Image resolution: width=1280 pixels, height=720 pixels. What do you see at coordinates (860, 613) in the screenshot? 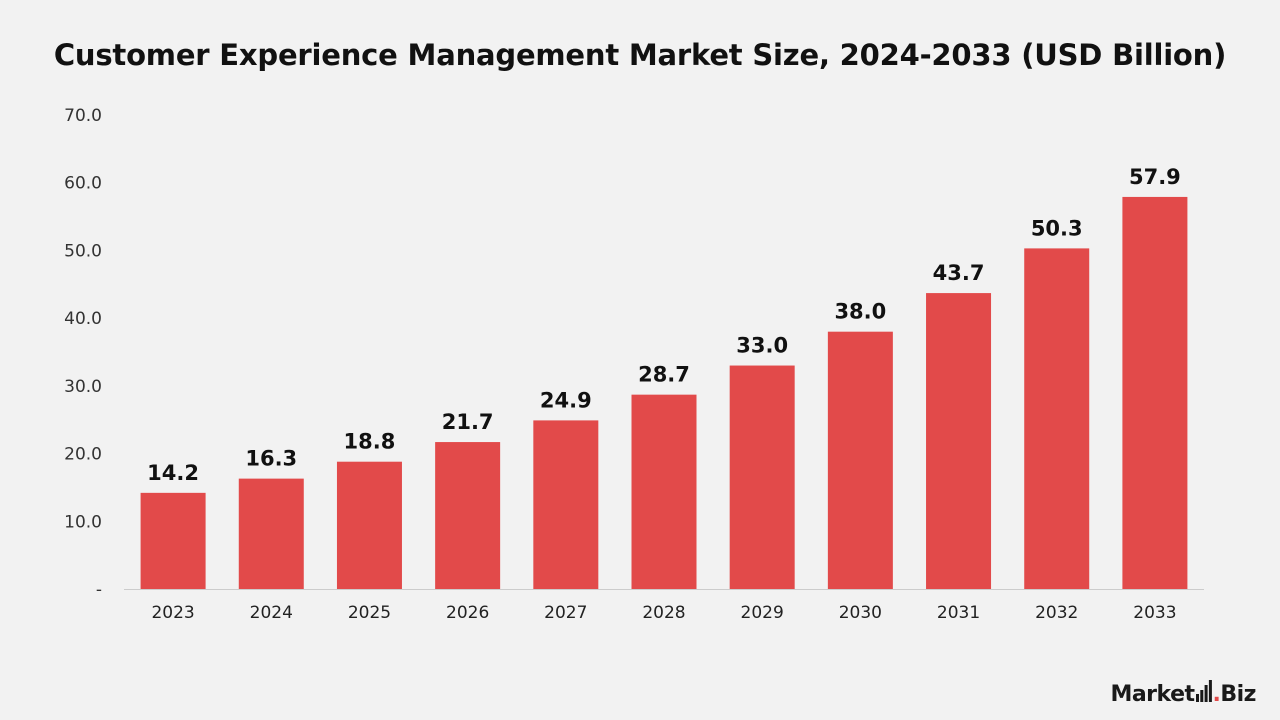
I see `x-tick-label: 2030` at bounding box center [860, 613].